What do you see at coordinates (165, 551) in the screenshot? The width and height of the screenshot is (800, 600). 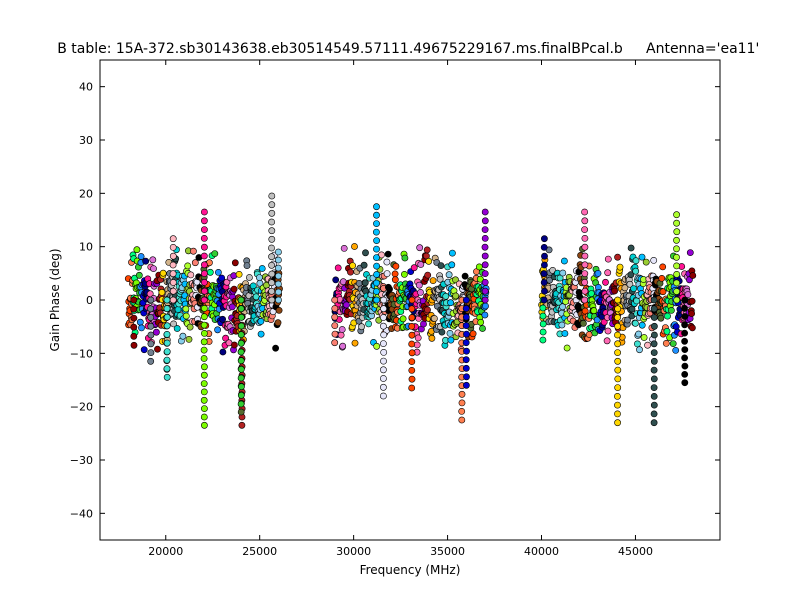 I see `x-tick-label: 20000` at bounding box center [165, 551].